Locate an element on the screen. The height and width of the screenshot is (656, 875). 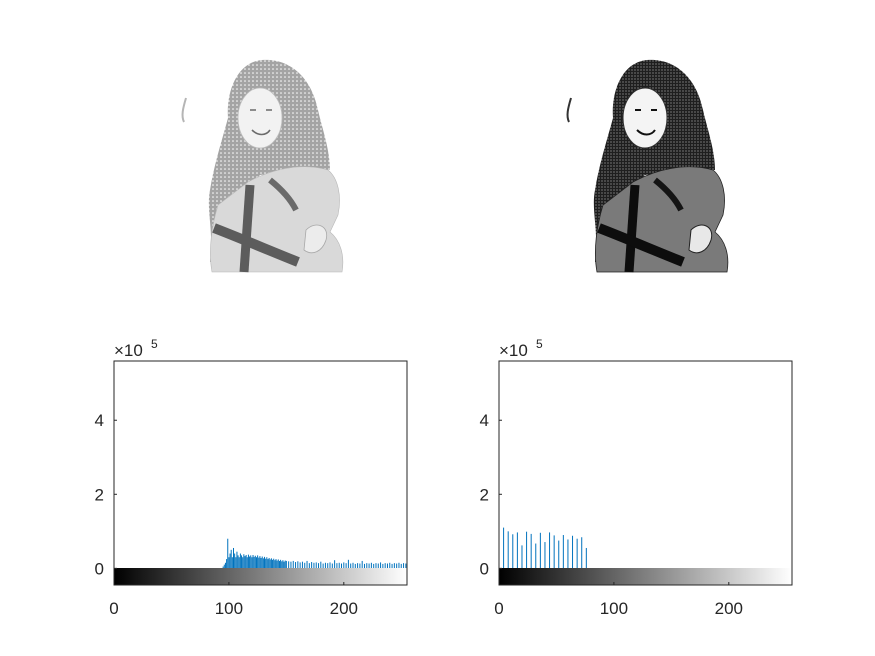
y-multiplier-exp-1: 5 is located at coordinates (154, 344).